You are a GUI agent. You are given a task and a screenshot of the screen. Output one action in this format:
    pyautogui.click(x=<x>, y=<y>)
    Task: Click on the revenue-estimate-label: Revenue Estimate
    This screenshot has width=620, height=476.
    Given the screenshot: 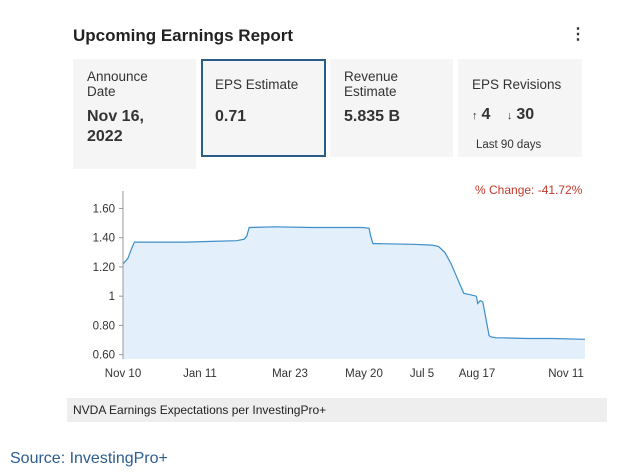 What is the action you would take?
    pyautogui.click(x=371, y=84)
    